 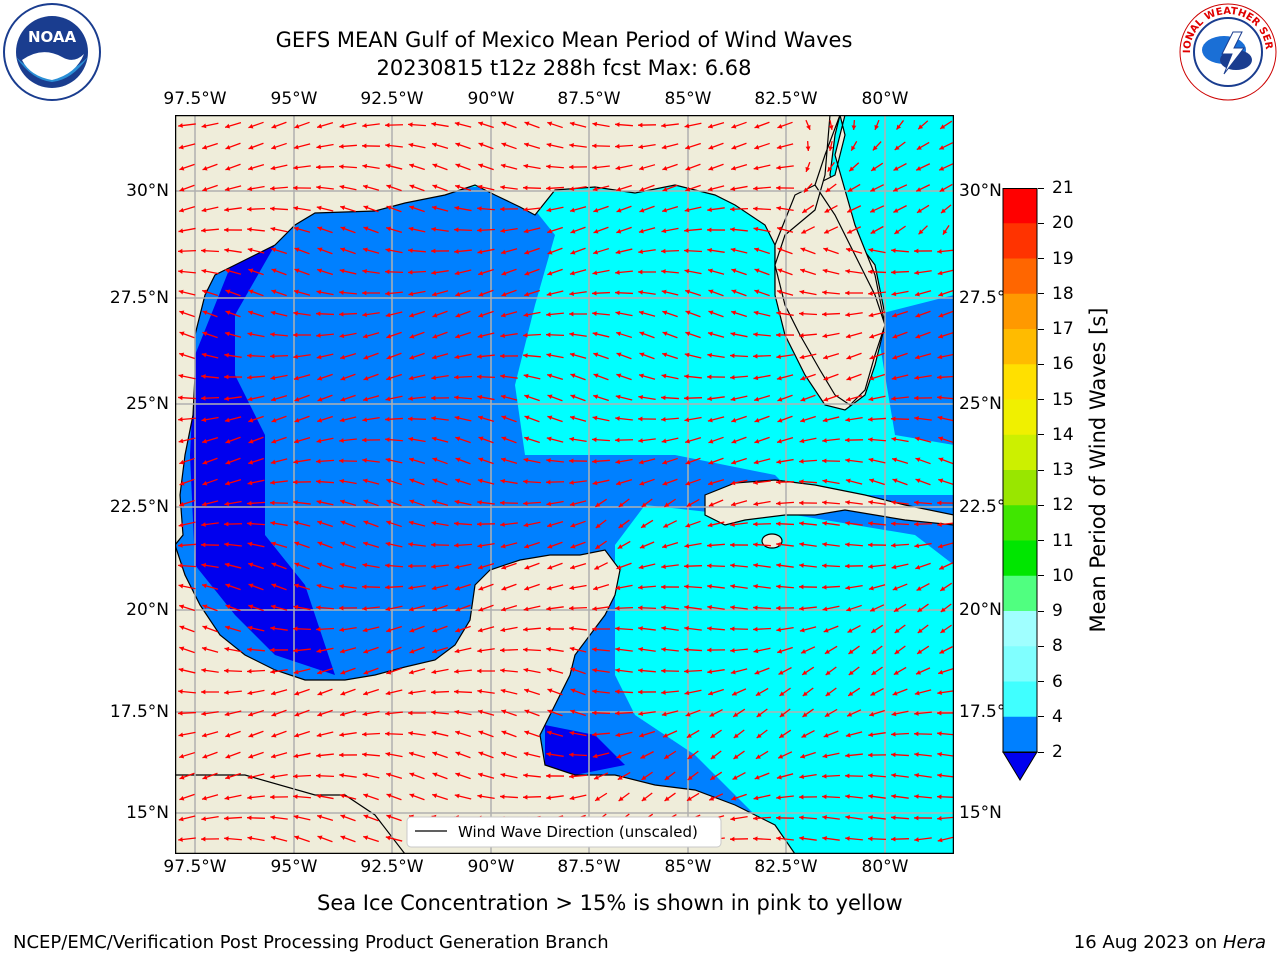 What do you see at coordinates (1057, 752) in the screenshot?
I see `colorbar-tick-label: 2` at bounding box center [1057, 752].